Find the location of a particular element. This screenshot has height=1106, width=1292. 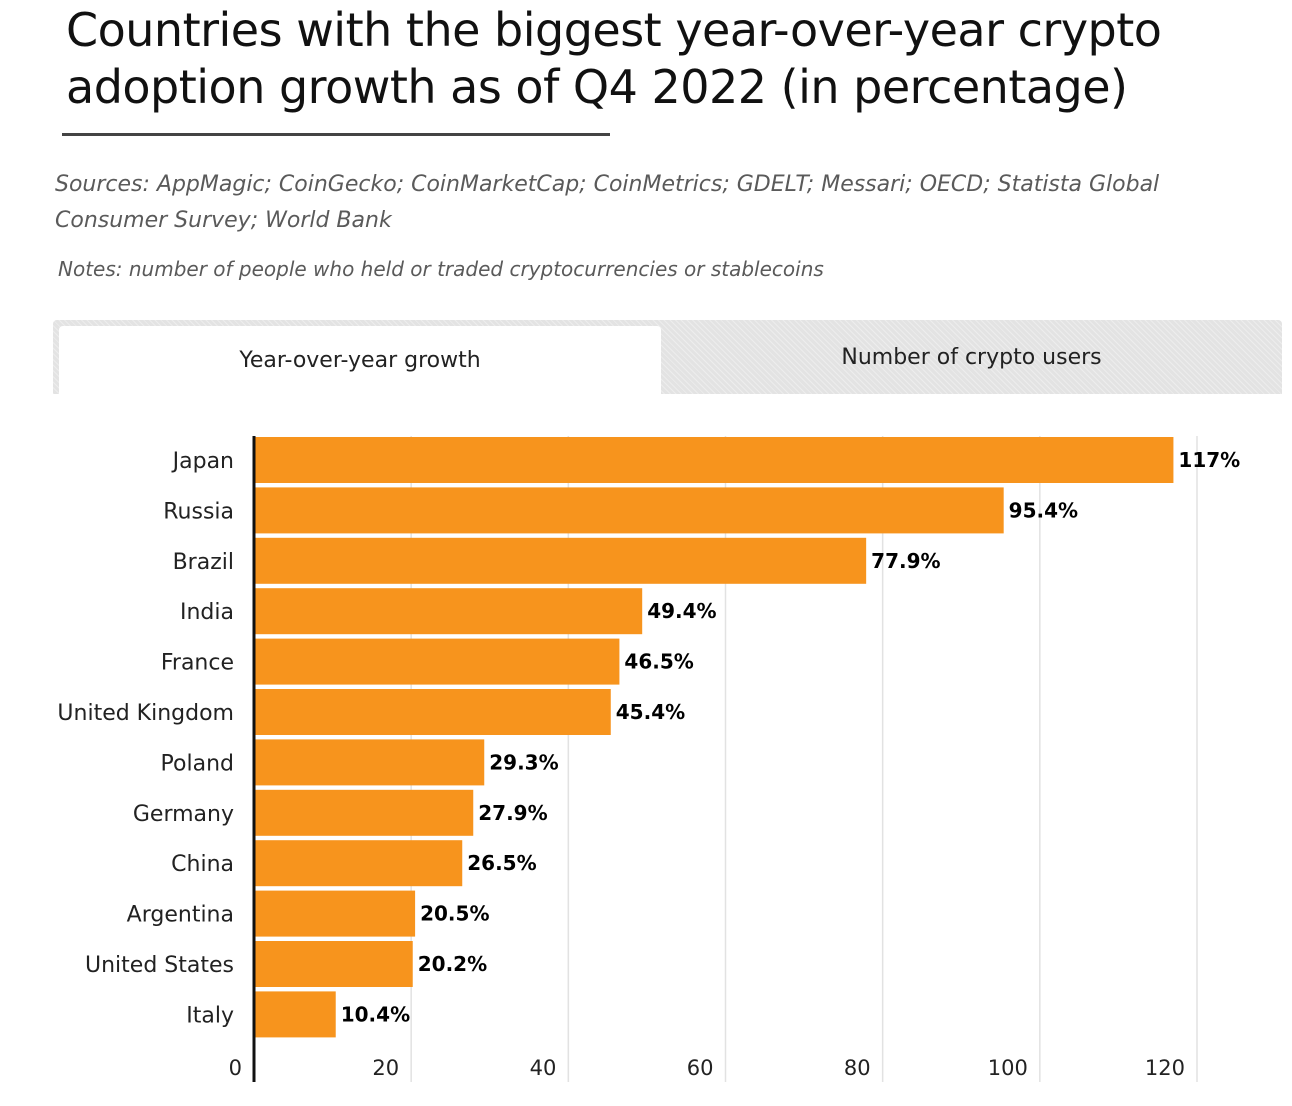

category-label: Poland is located at coordinates (197, 763).